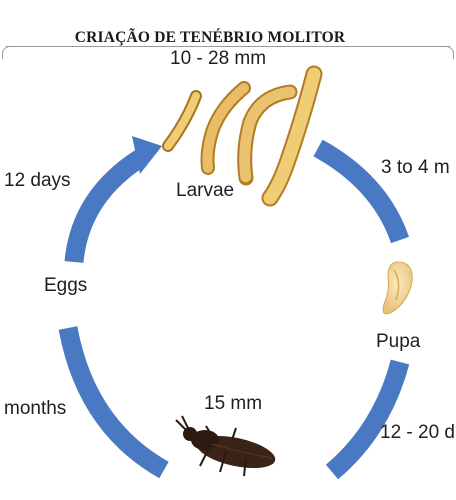  I want to click on arc-eggs-to-larvae, so click(106, 206).